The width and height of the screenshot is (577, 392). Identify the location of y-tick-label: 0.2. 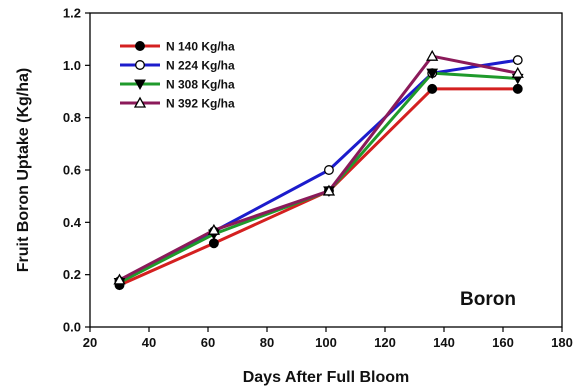
(72, 274).